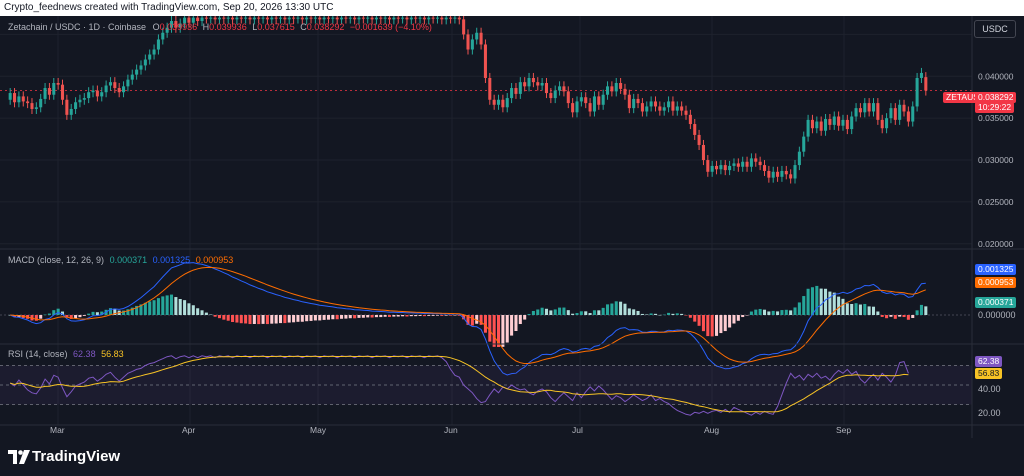 The width and height of the screenshot is (1024, 476). I want to click on low-label: L, so click(255, 27).